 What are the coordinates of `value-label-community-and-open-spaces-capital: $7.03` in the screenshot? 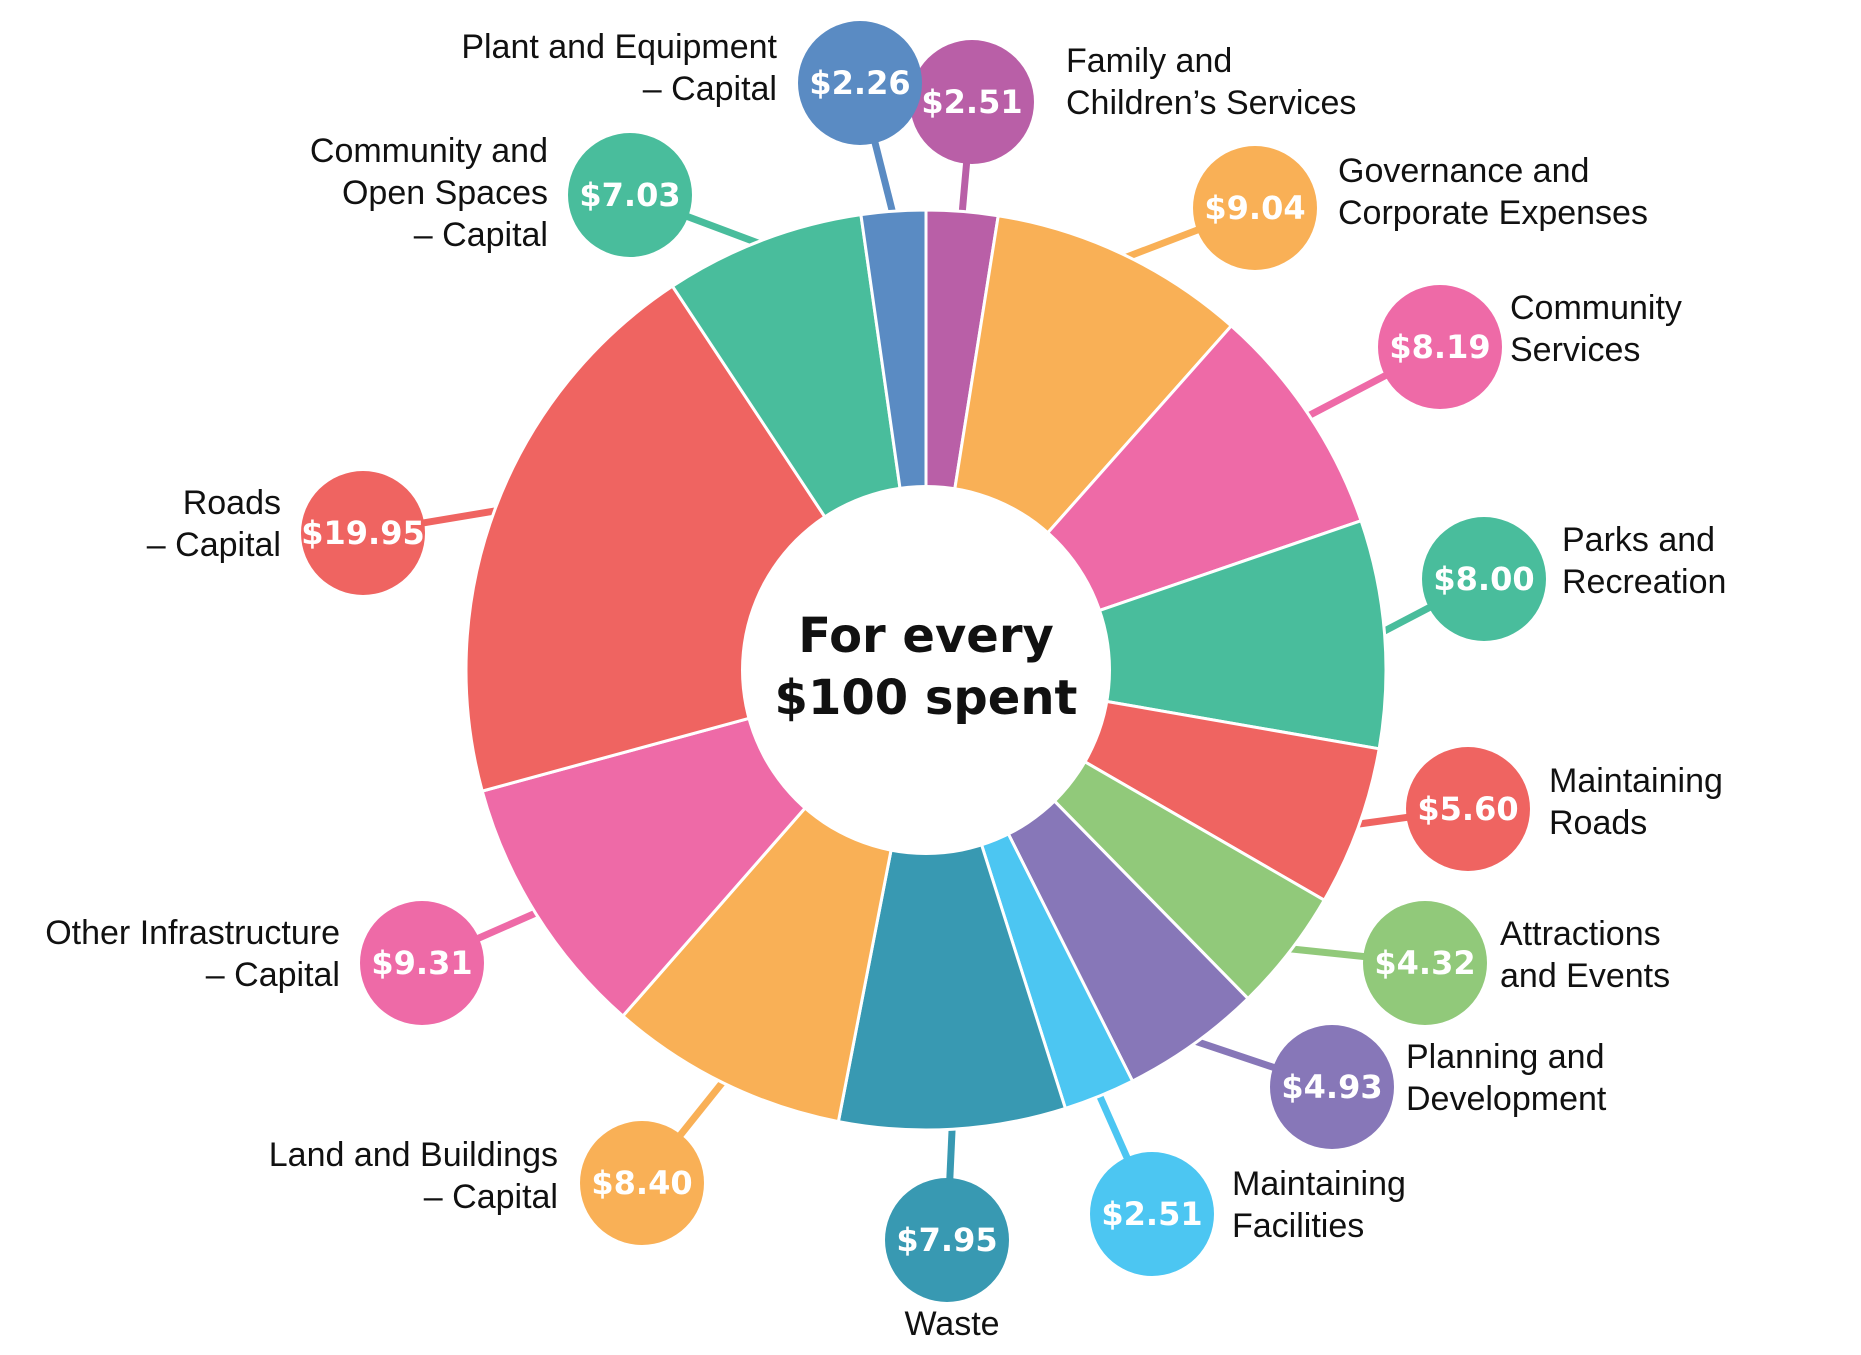 It's located at (629, 195).